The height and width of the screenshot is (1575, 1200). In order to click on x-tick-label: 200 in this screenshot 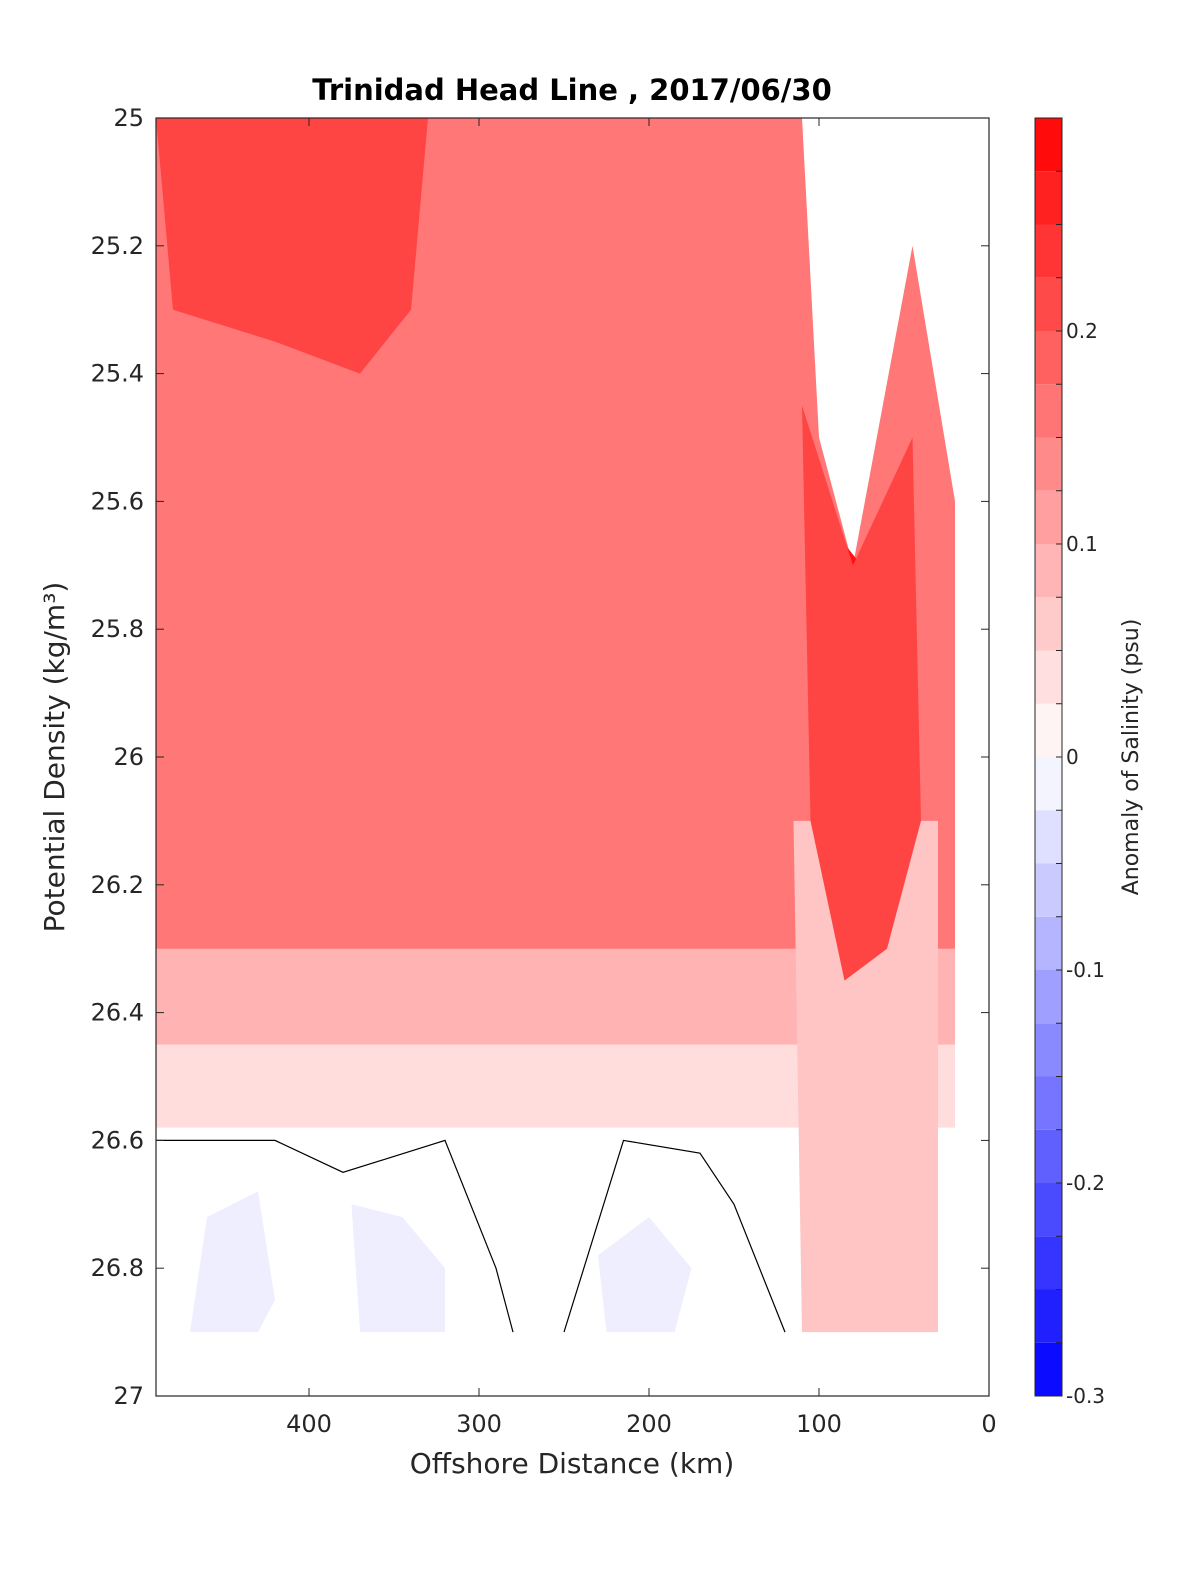, I will do `click(649, 1424)`.